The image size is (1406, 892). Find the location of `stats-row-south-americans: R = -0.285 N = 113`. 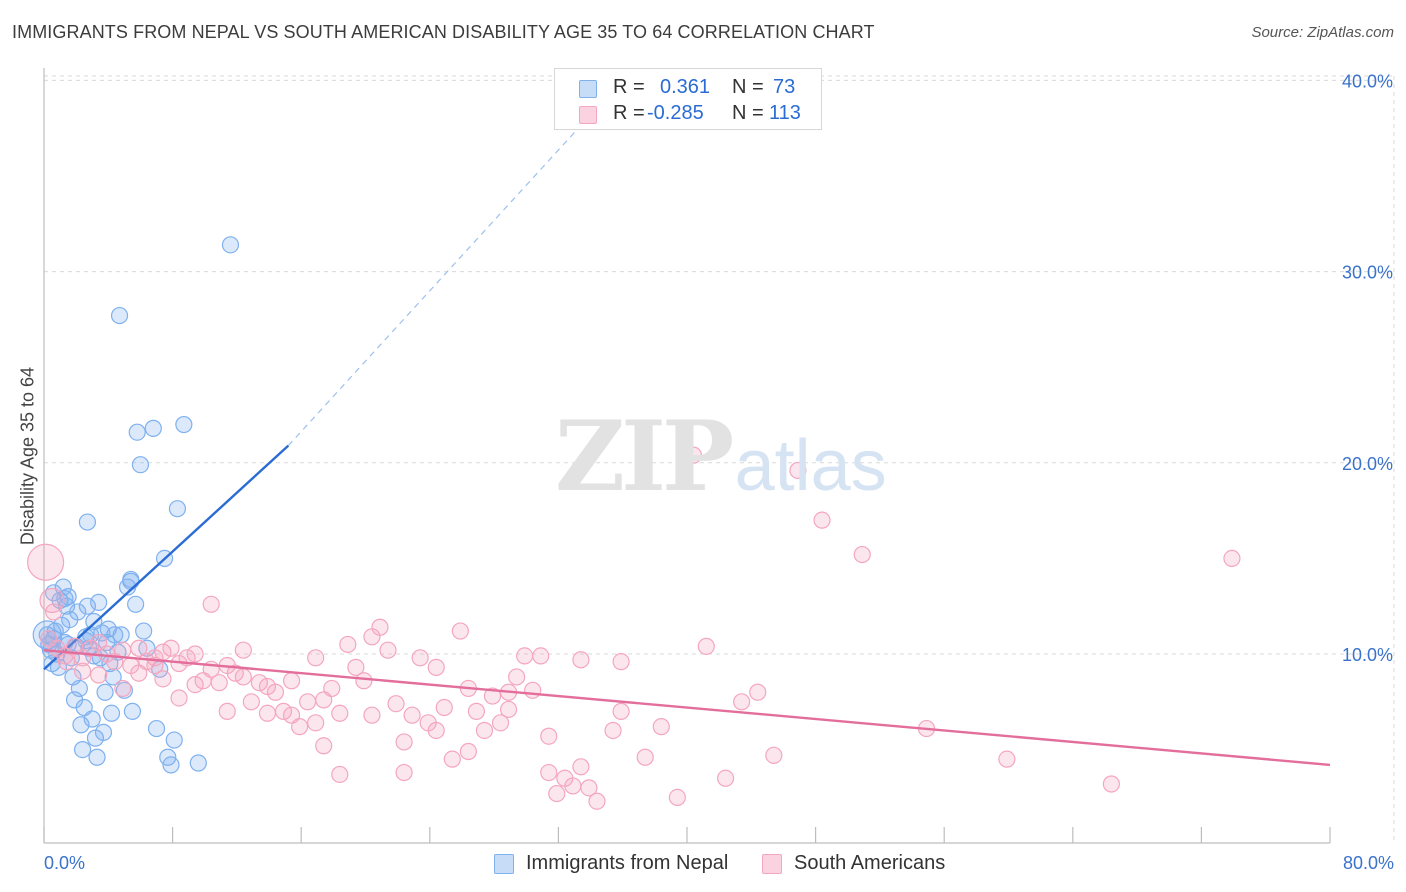

stats-row-south-americans: R = -0.285 N = 113 is located at coordinates (688, 115).